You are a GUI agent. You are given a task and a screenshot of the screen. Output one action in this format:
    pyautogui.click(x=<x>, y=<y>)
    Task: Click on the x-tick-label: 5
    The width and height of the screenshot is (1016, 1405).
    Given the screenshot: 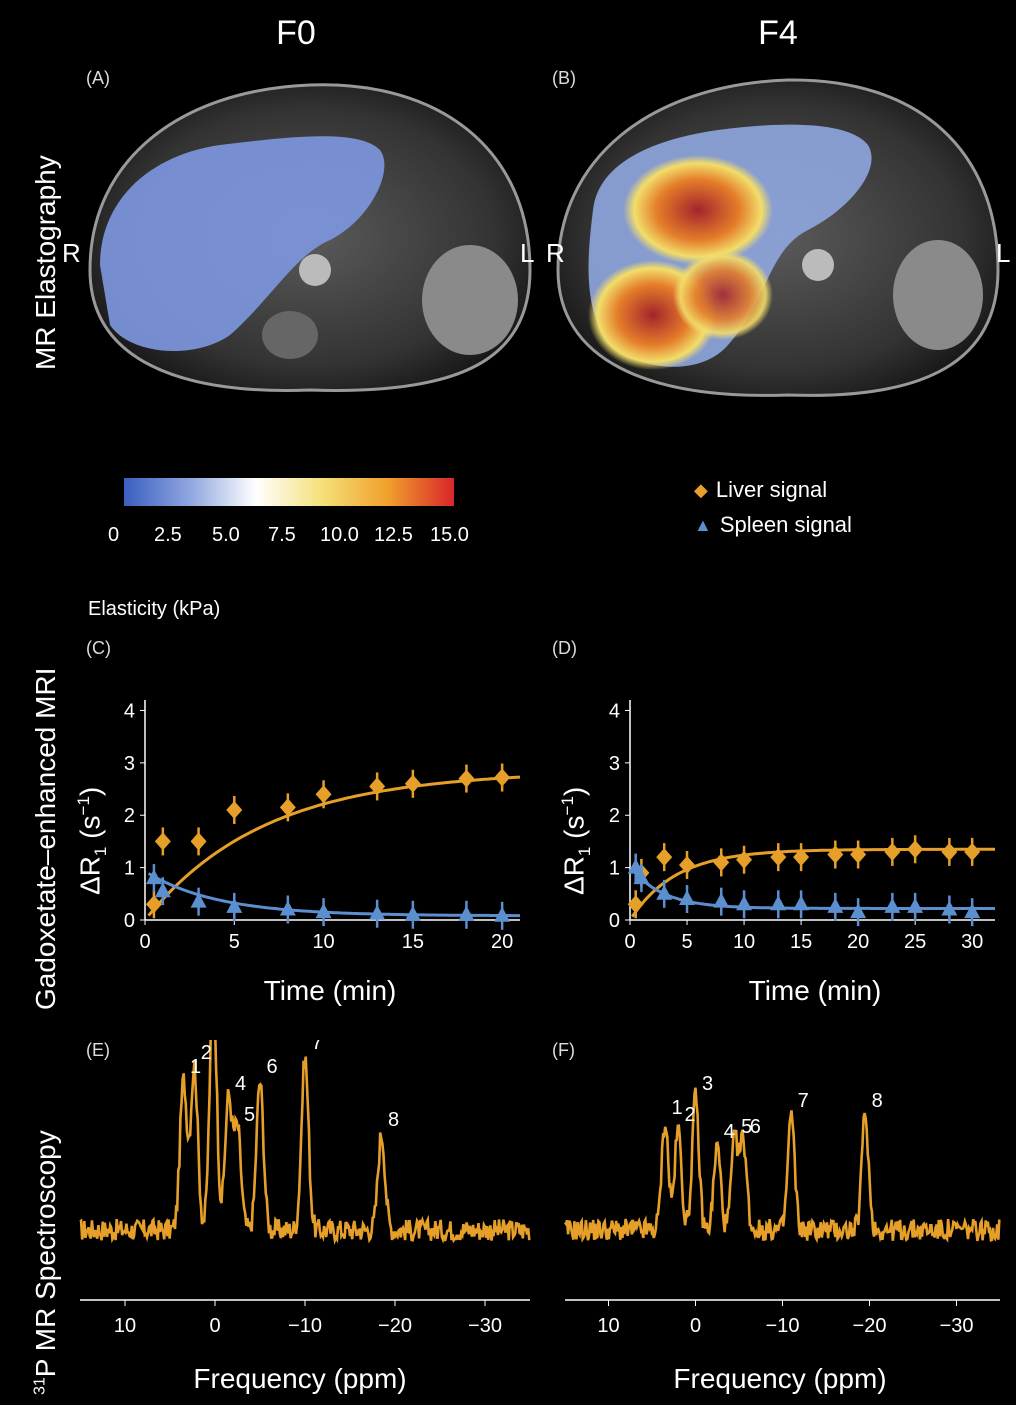 What is the action you would take?
    pyautogui.click(x=234, y=942)
    